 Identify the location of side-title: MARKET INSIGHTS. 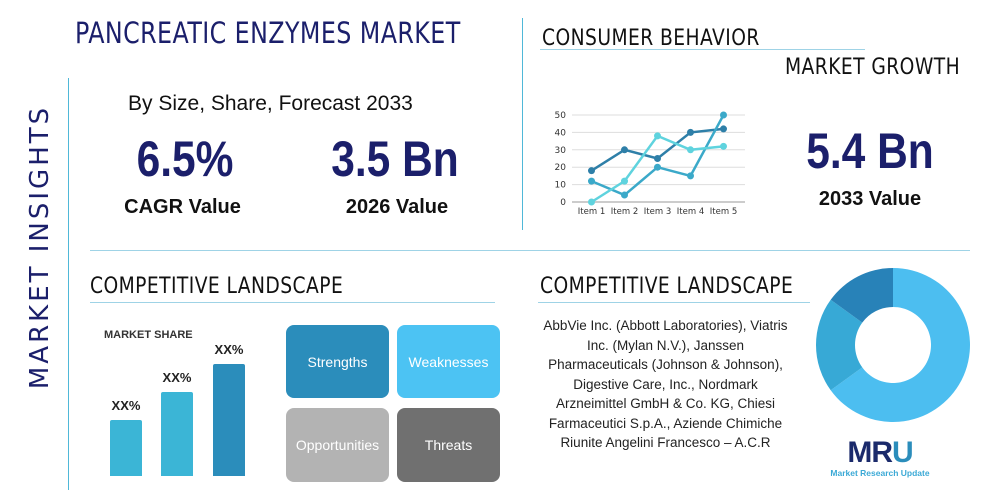
(40, 247).